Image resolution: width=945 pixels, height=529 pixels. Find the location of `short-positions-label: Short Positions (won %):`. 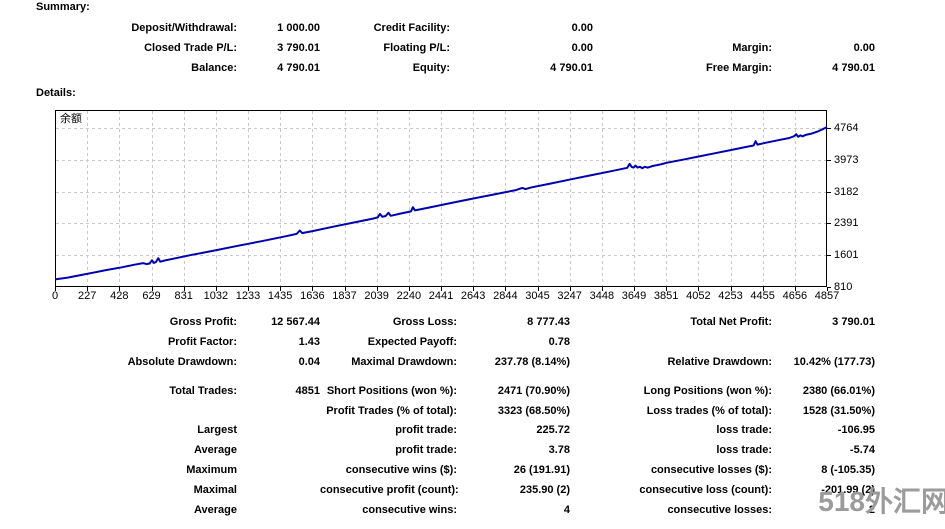

short-positions-label: Short Positions (won %): is located at coordinates (391, 391).